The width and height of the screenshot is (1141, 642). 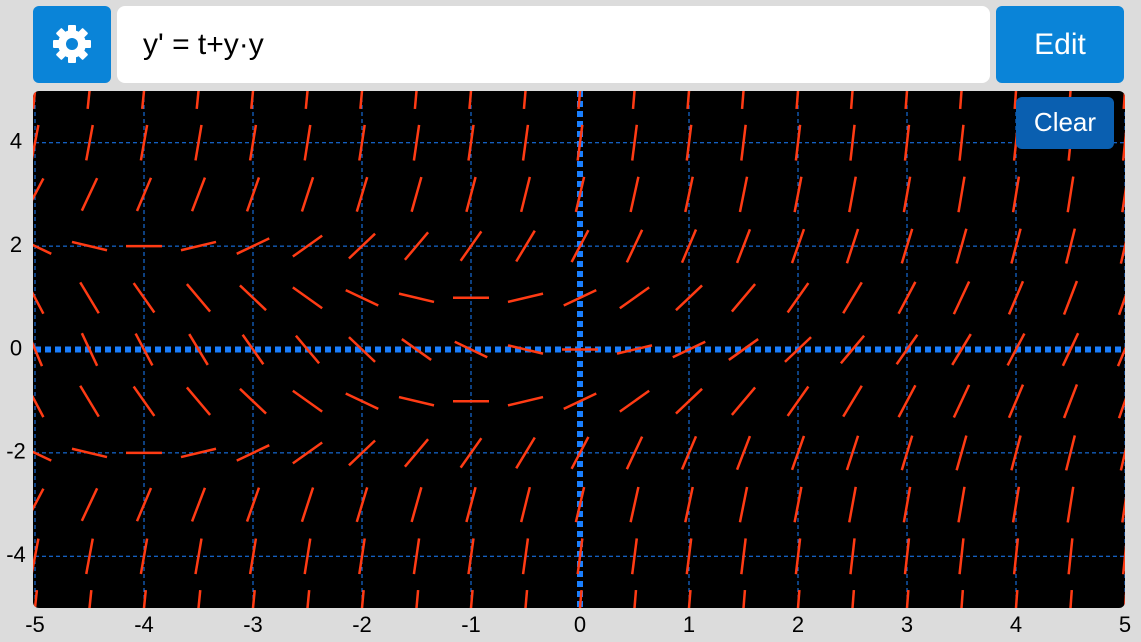 I want to click on x-tick-label: -3, so click(x=253, y=624).